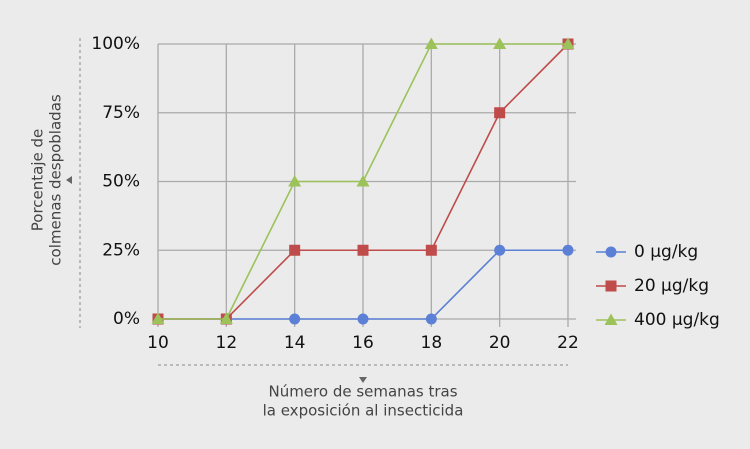 The height and width of the screenshot is (449, 750). What do you see at coordinates (121, 250) in the screenshot?
I see `y-tick-label: 25%` at bounding box center [121, 250].